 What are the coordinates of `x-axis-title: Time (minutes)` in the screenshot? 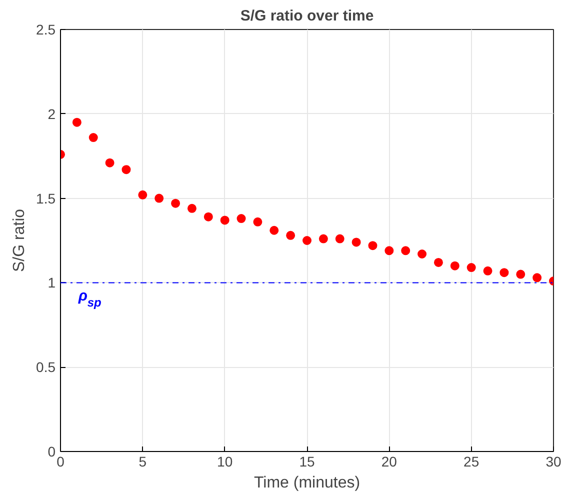 It's located at (307, 483).